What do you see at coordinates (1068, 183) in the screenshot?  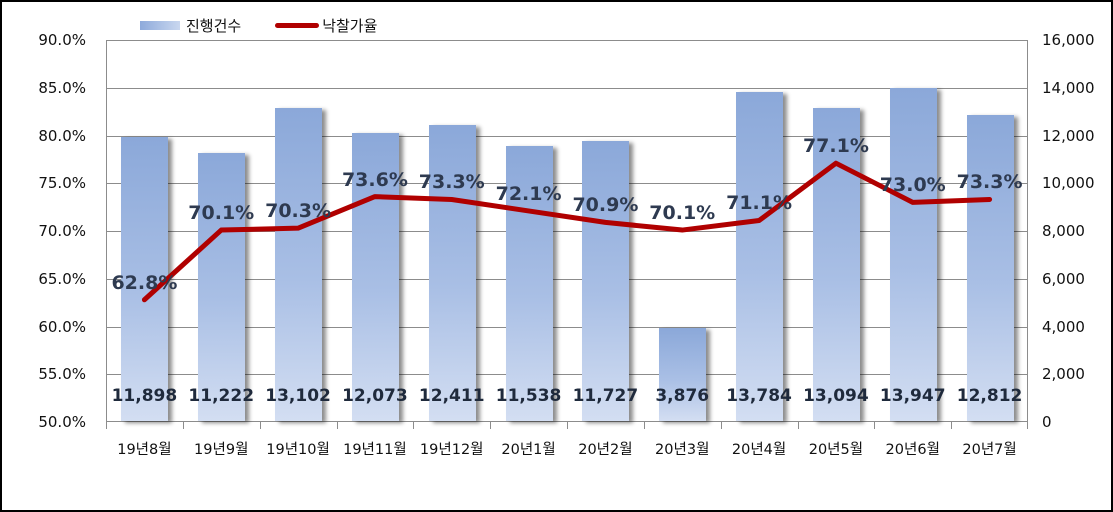 I see `y-right-tick-label: 10,000` at bounding box center [1068, 183].